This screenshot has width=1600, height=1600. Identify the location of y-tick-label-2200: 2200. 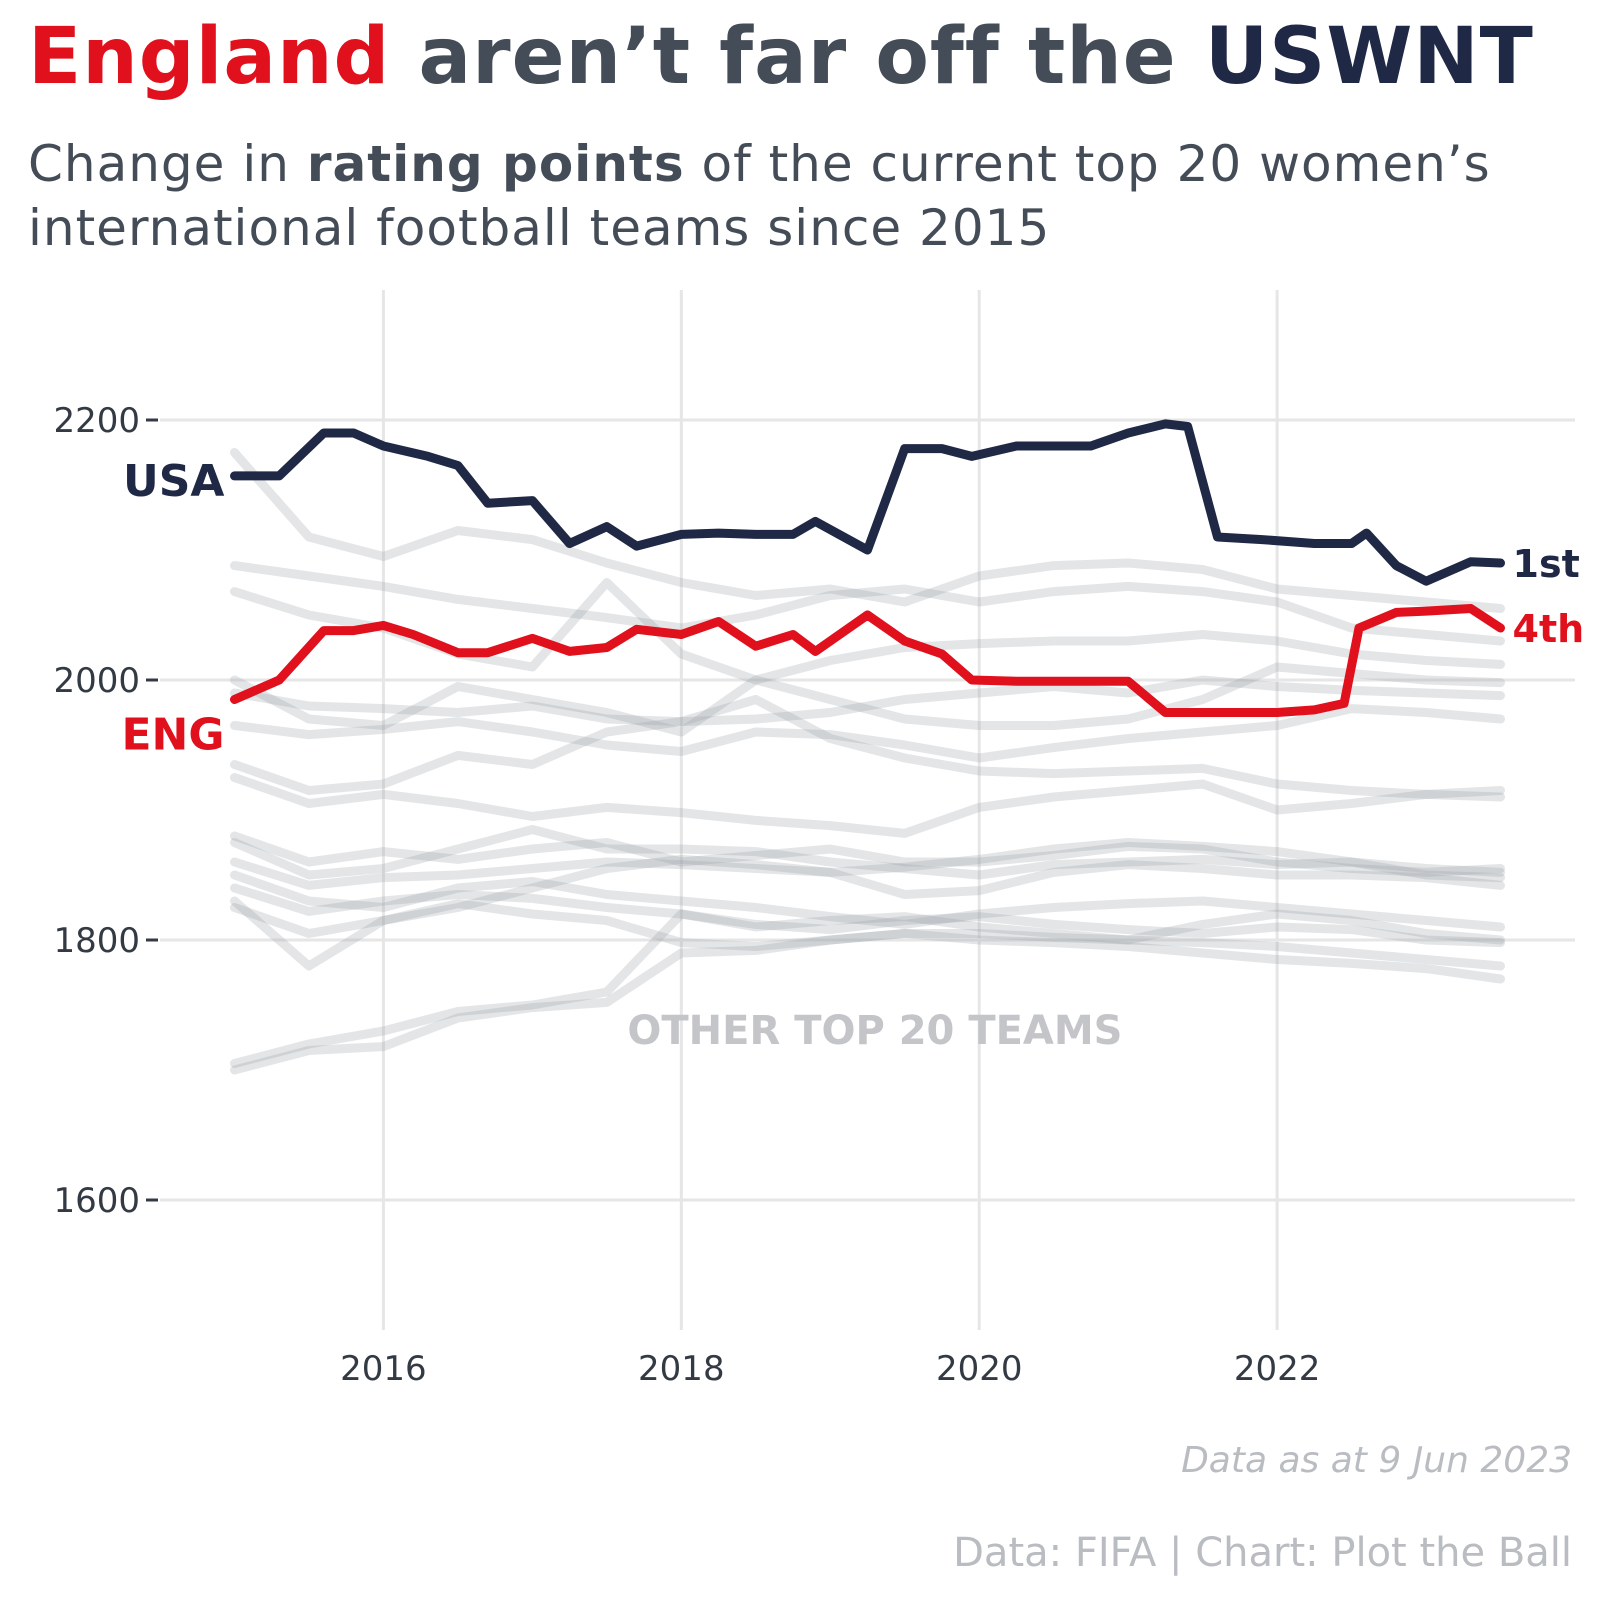
(96, 421).